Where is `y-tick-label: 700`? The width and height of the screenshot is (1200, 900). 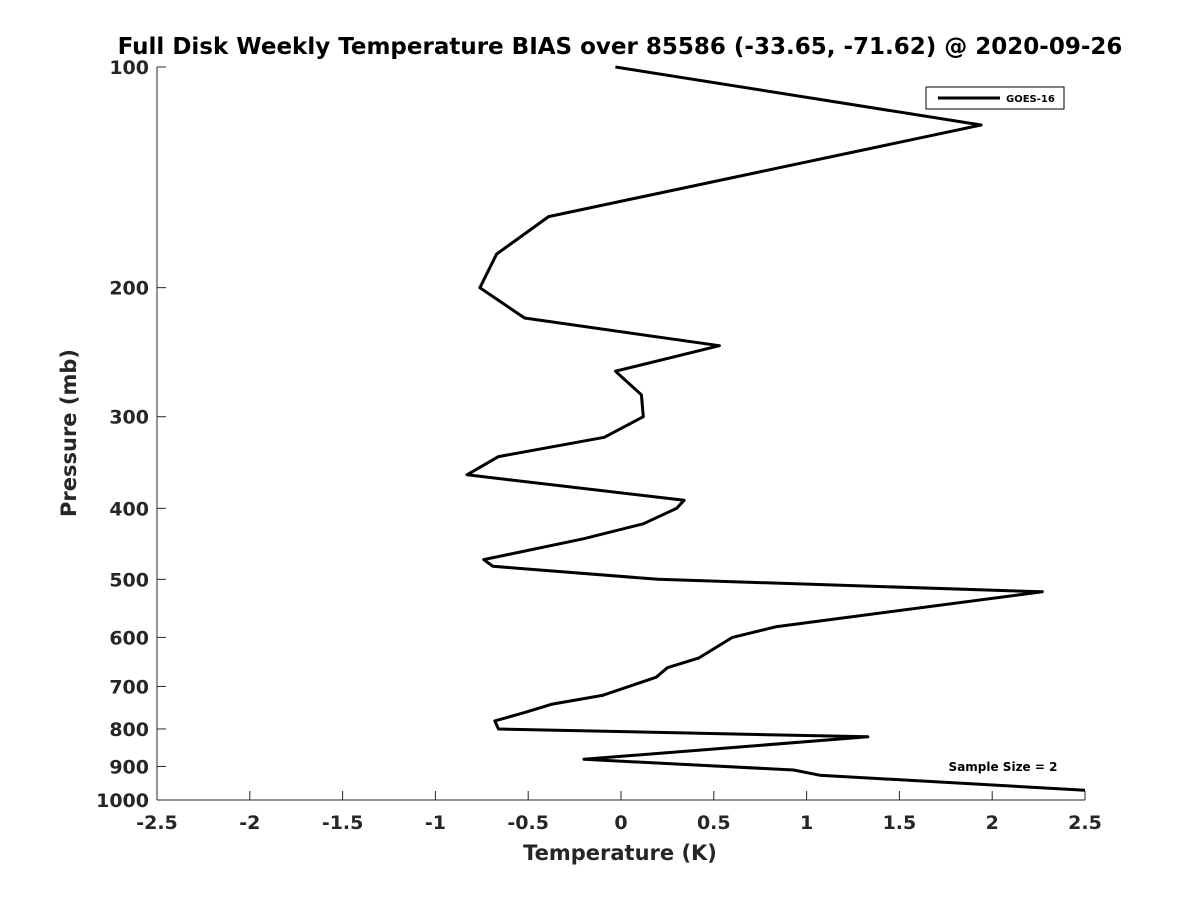
y-tick-label: 700 is located at coordinates (129, 687).